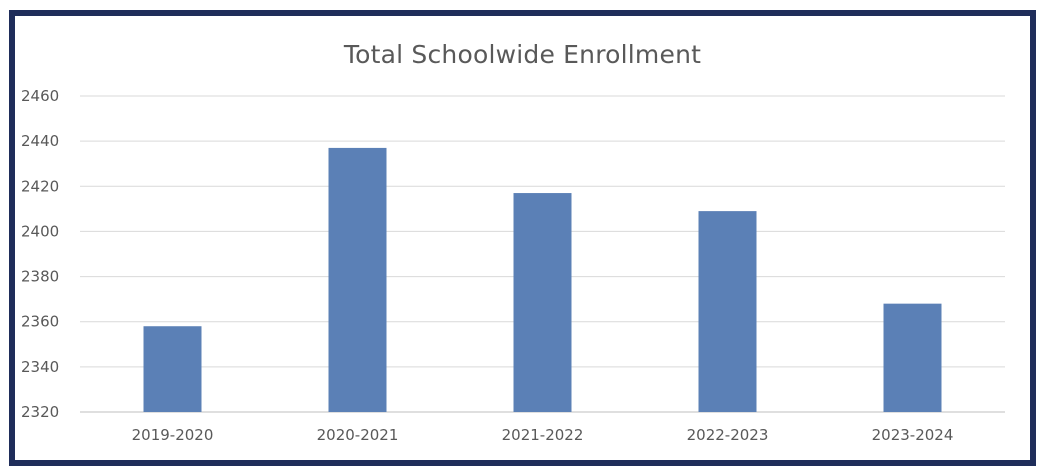 The image size is (1038, 468). Describe the element at coordinates (173, 435) in the screenshot. I see `x-category-label: 2019-2020` at that location.